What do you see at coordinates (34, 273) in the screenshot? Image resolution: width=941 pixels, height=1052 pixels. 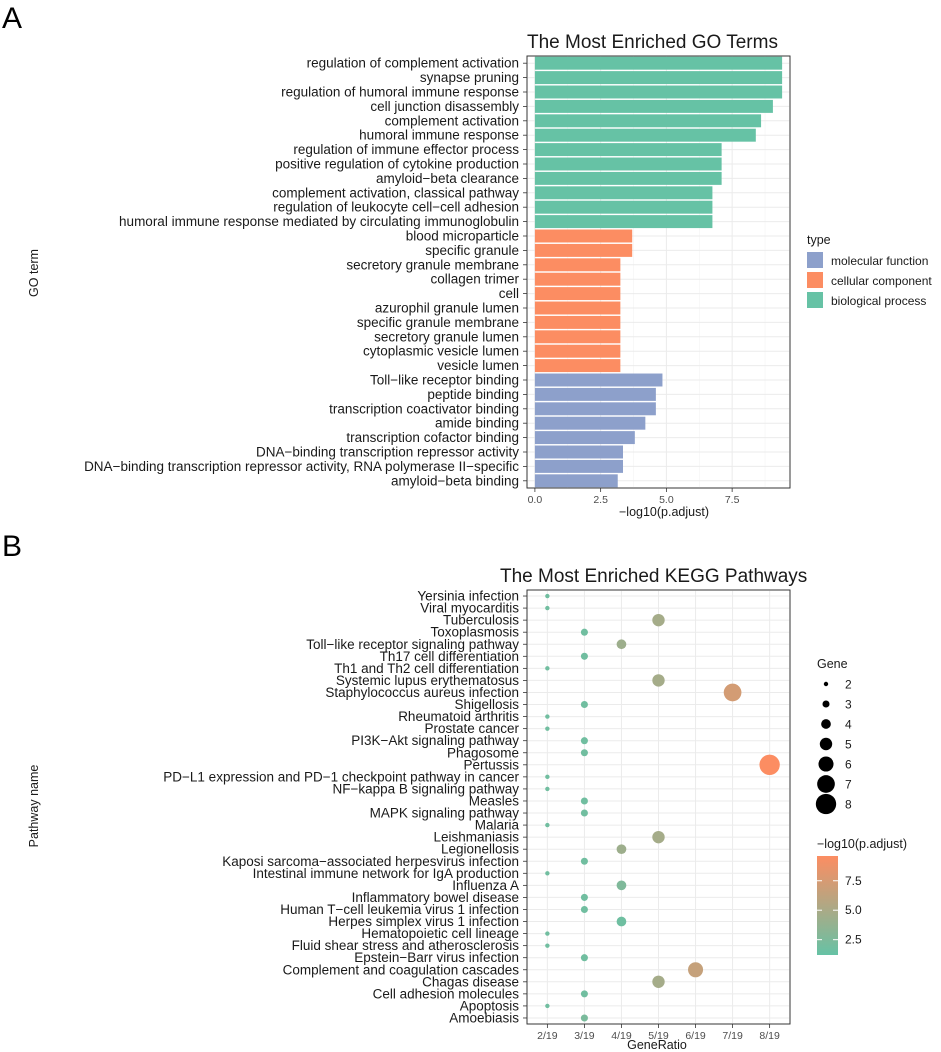 I see `go-y-axis-title: GO term` at bounding box center [34, 273].